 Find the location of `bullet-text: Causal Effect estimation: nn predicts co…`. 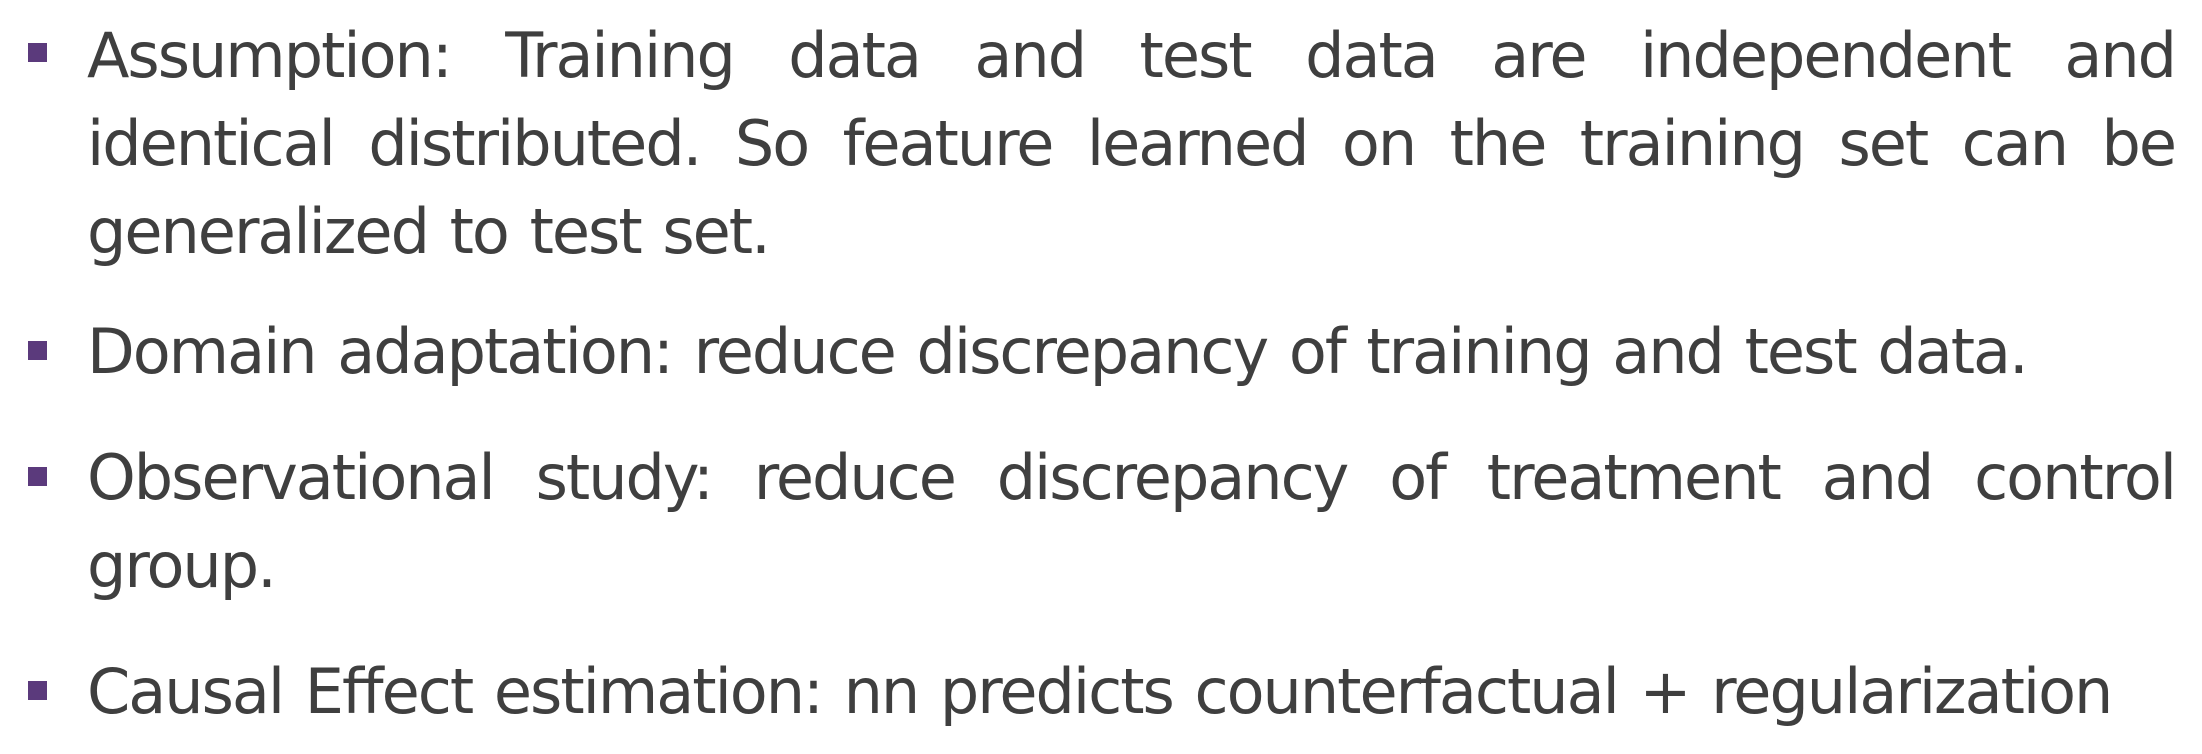

bullet-text: Causal Effect estimation: nn predicts co… is located at coordinates (1100, 691).